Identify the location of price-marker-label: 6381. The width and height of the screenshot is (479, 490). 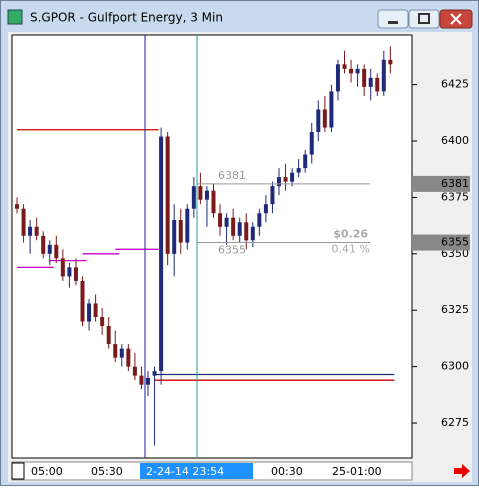
(455, 183).